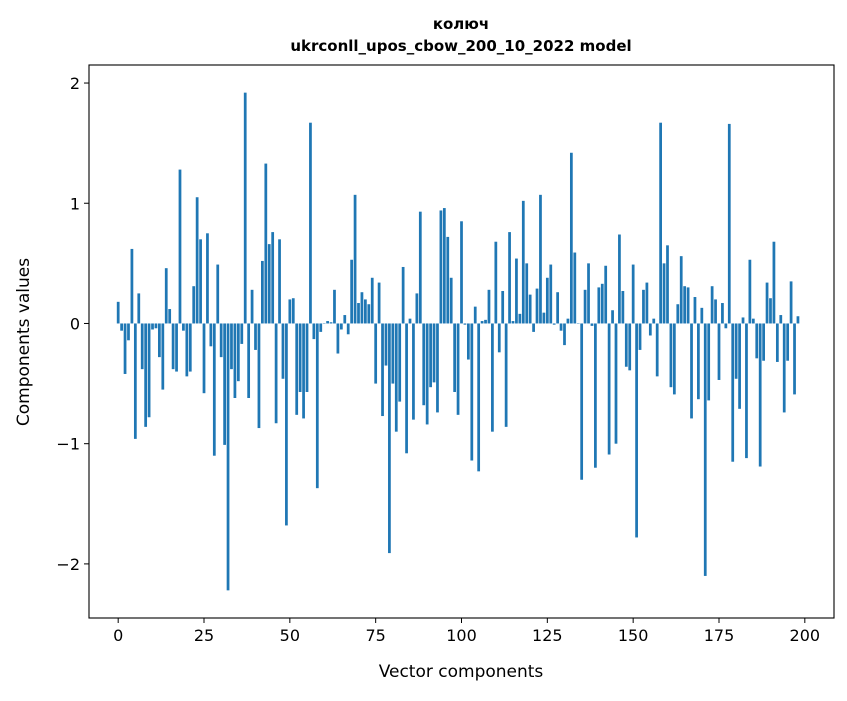 The height and width of the screenshot is (701, 847). I want to click on y-tick-label: 2, so click(75, 83).